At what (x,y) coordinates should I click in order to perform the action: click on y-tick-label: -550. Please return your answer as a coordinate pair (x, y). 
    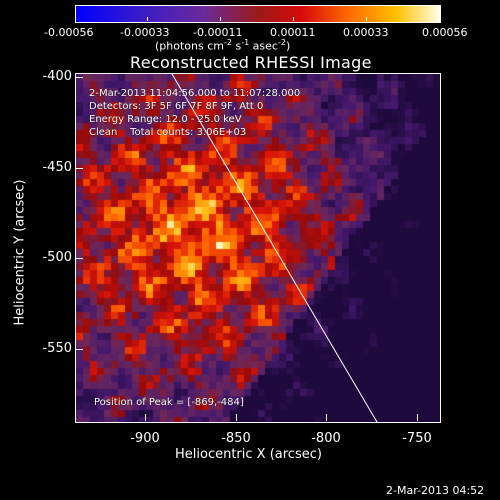
    Looking at the image, I should click on (57, 348).